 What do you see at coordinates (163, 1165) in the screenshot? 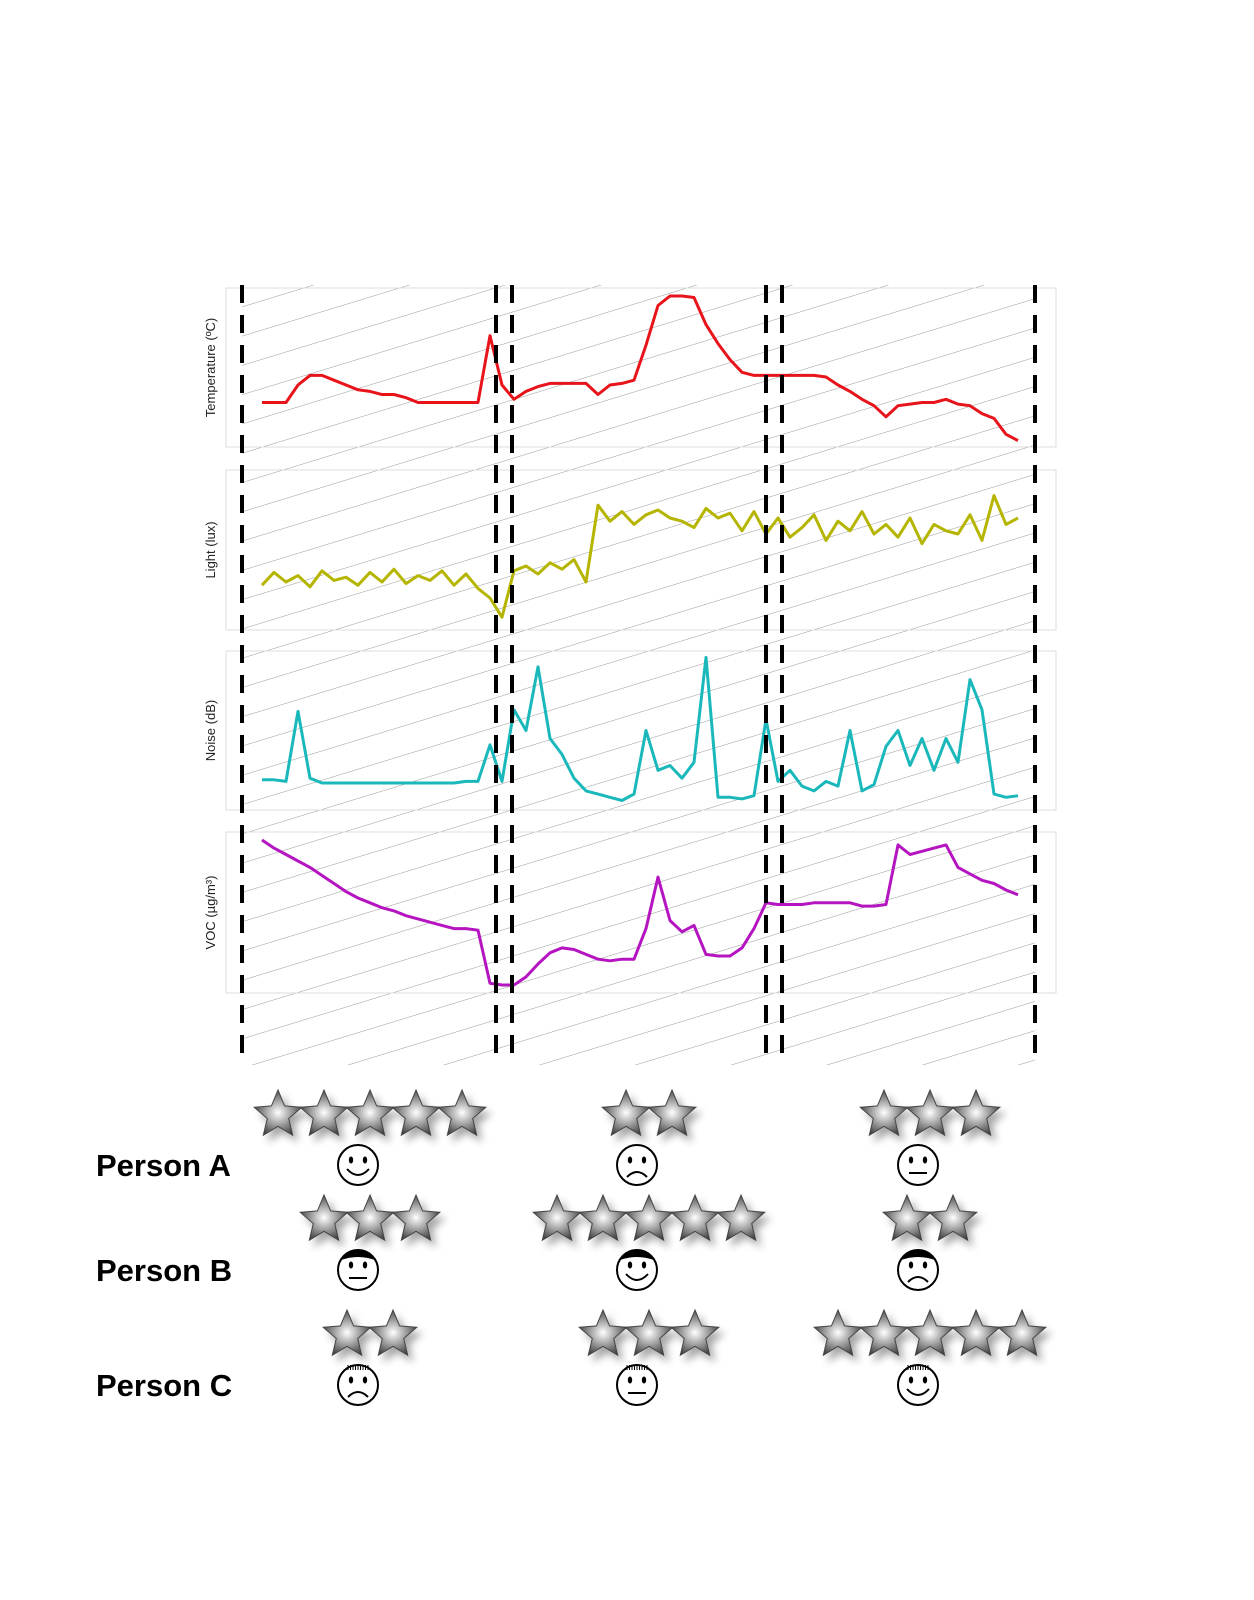
I see `person-name: Person A` at bounding box center [163, 1165].